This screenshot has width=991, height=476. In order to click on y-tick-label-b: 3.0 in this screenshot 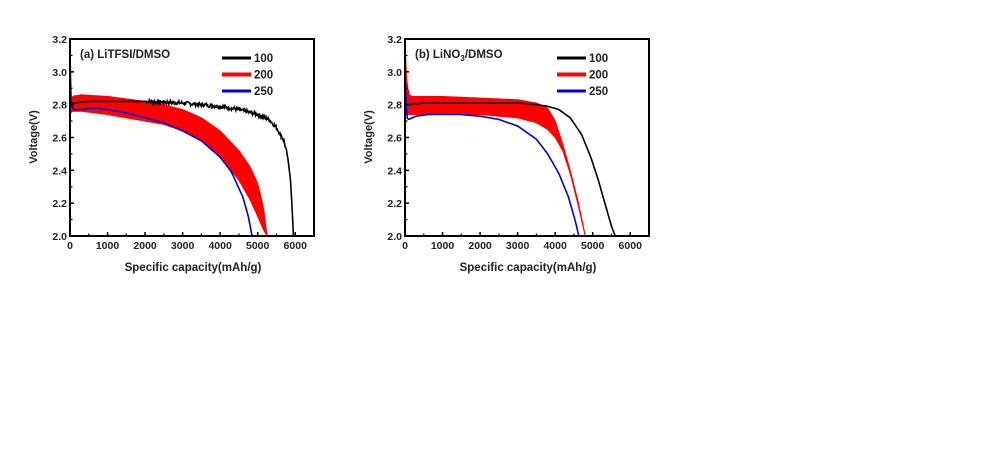, I will do `click(394, 73)`.